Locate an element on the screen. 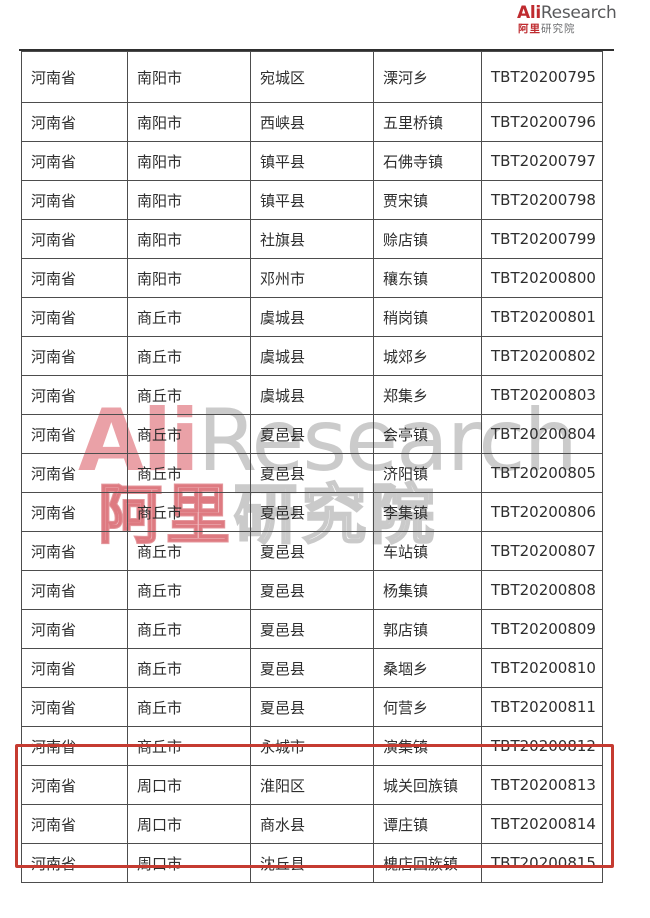  cell-town: 济阳镇 is located at coordinates (427, 473).